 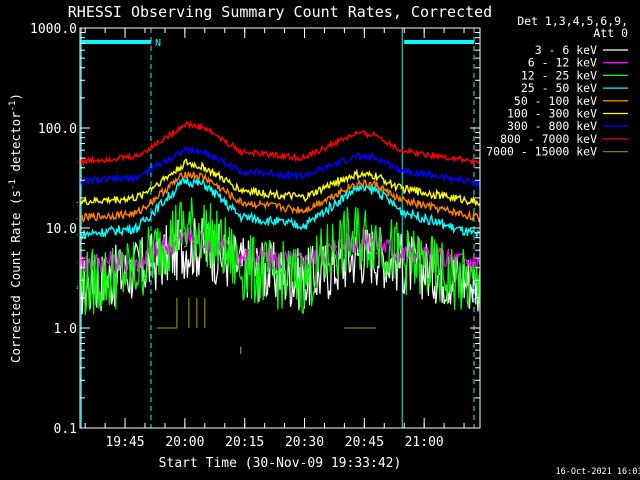 I want to click on y-axis-label-end: ), so click(x=15, y=97).